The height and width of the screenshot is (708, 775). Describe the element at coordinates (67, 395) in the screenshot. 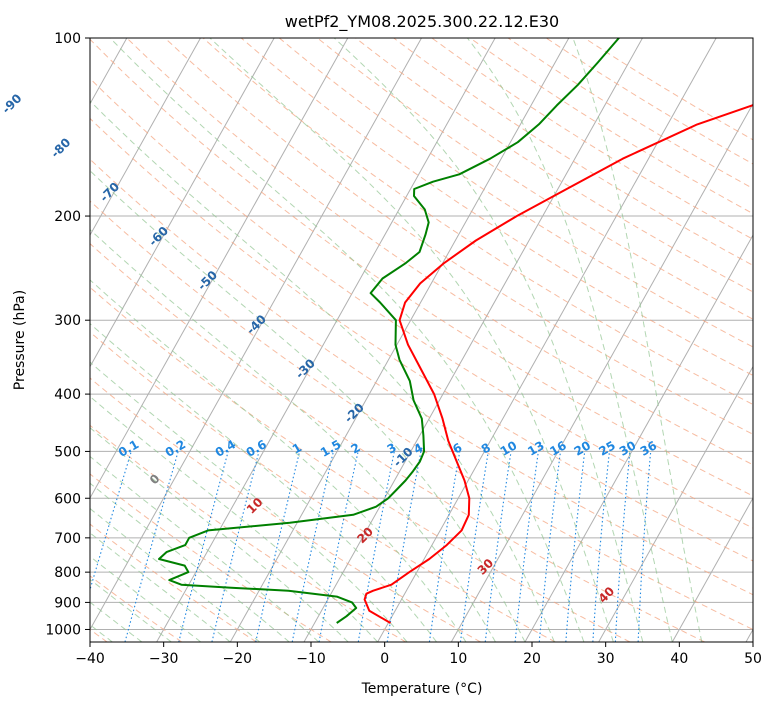

I see `y-tick-label: 400` at that location.